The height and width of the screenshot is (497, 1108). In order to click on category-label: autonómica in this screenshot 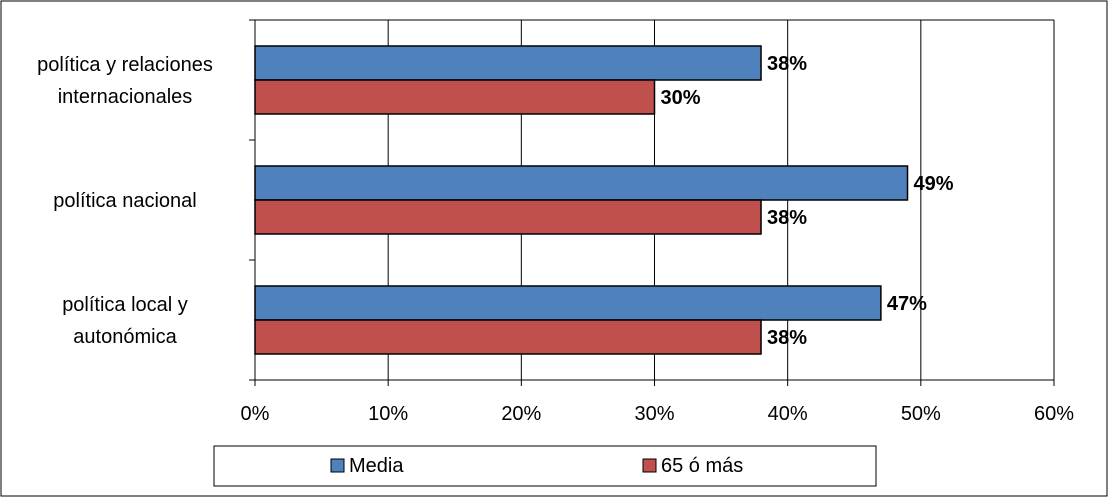, I will do `click(125, 337)`.